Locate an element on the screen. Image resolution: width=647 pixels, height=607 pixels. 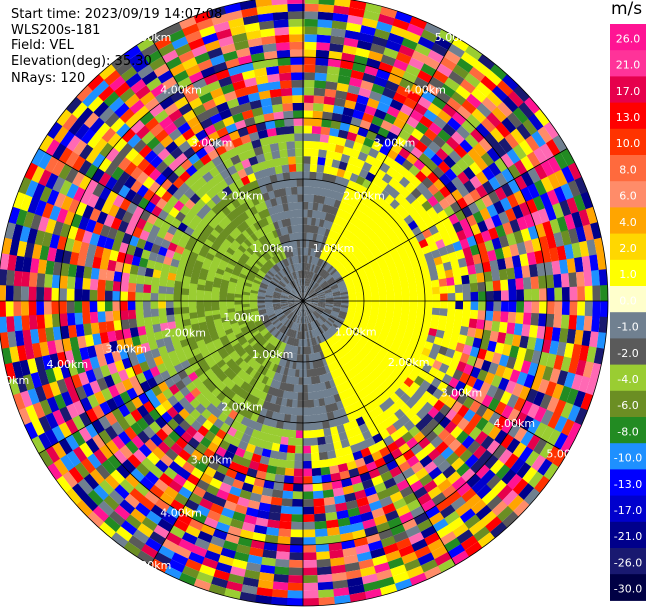
colorbar-tick-label: -6.0 is located at coordinates (627, 405).